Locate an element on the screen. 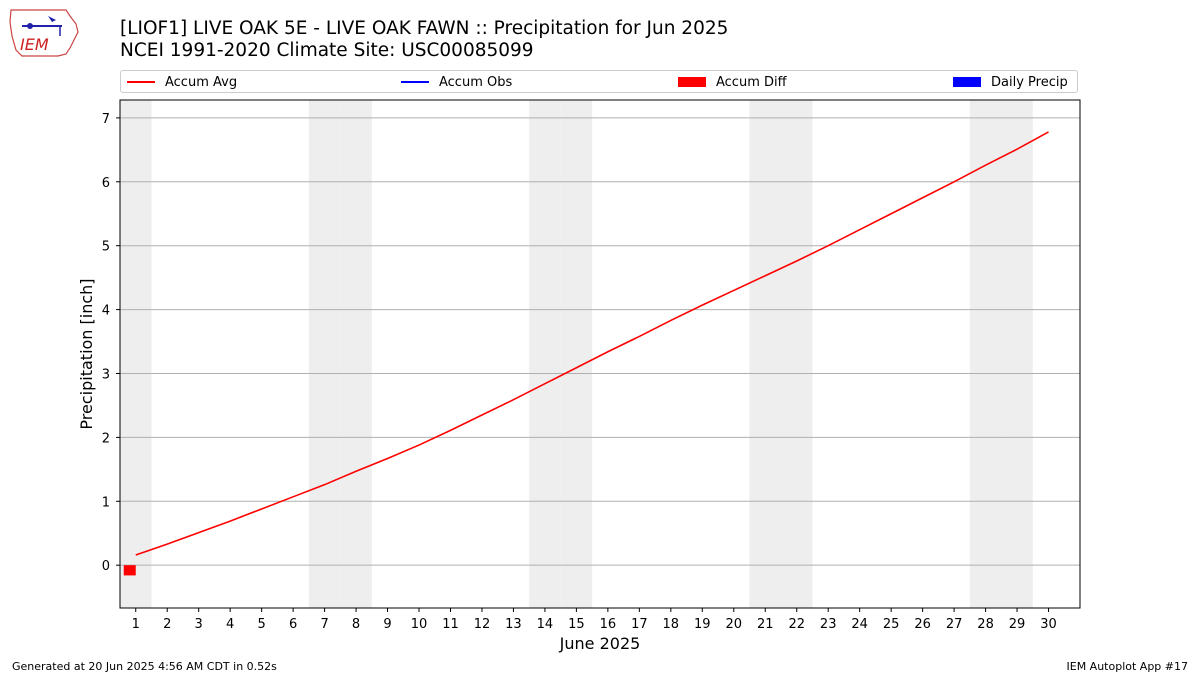 This screenshot has width=1200, height=675. x-tick-label-17: 17 is located at coordinates (639, 624).